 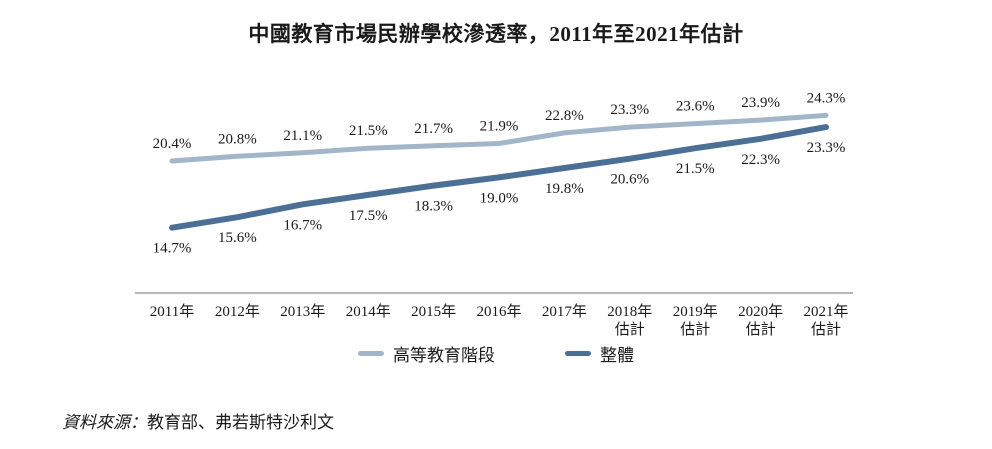 What do you see at coordinates (433, 129) in the screenshot?
I see `data-label: 21.7%` at bounding box center [433, 129].